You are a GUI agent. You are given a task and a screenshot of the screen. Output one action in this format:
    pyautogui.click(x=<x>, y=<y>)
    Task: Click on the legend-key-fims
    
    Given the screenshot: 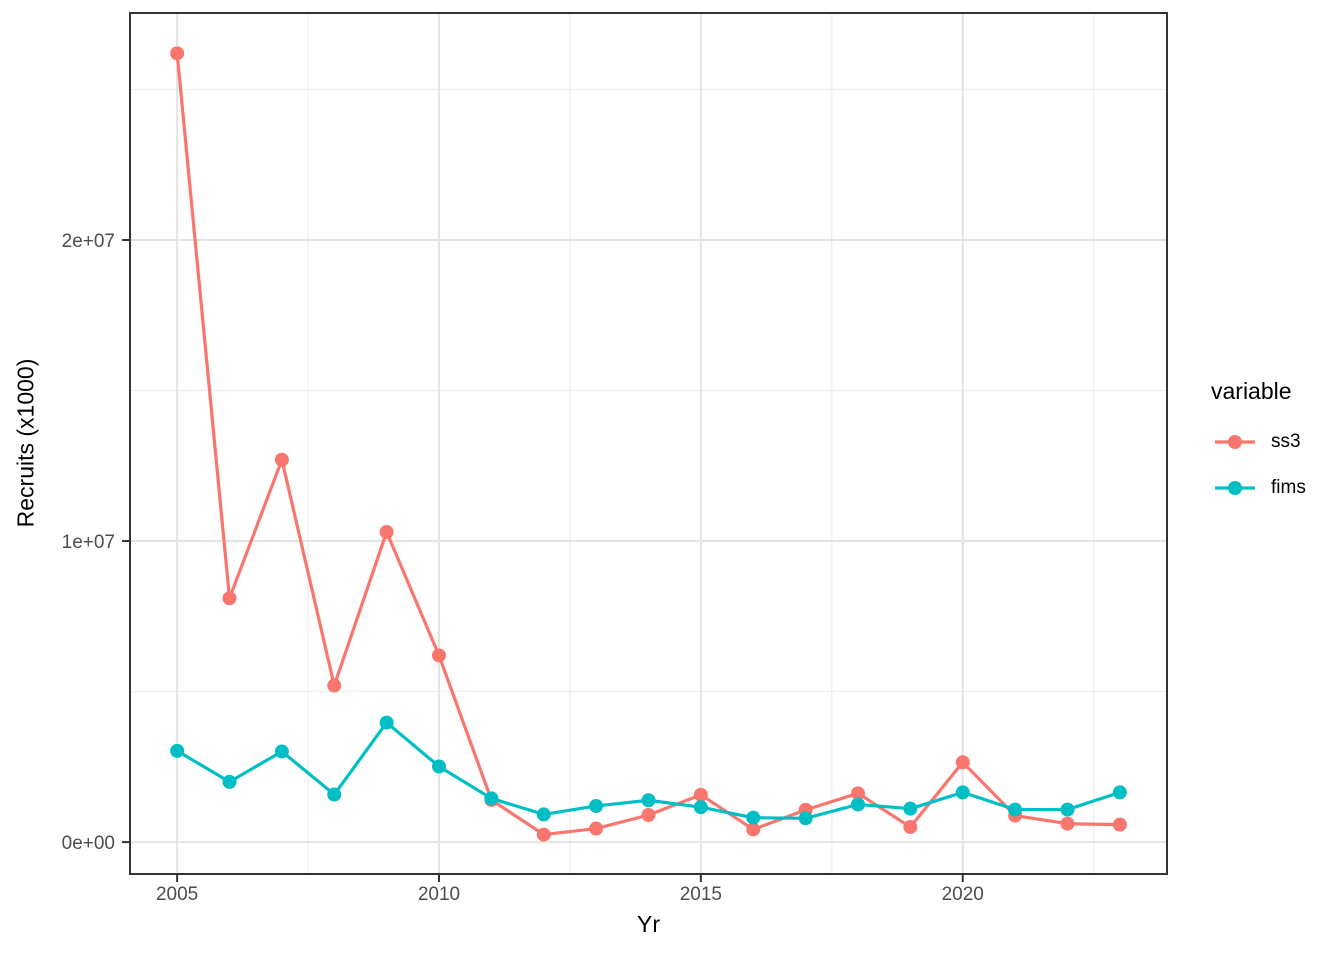 What is the action you would take?
    pyautogui.click(x=1235, y=488)
    